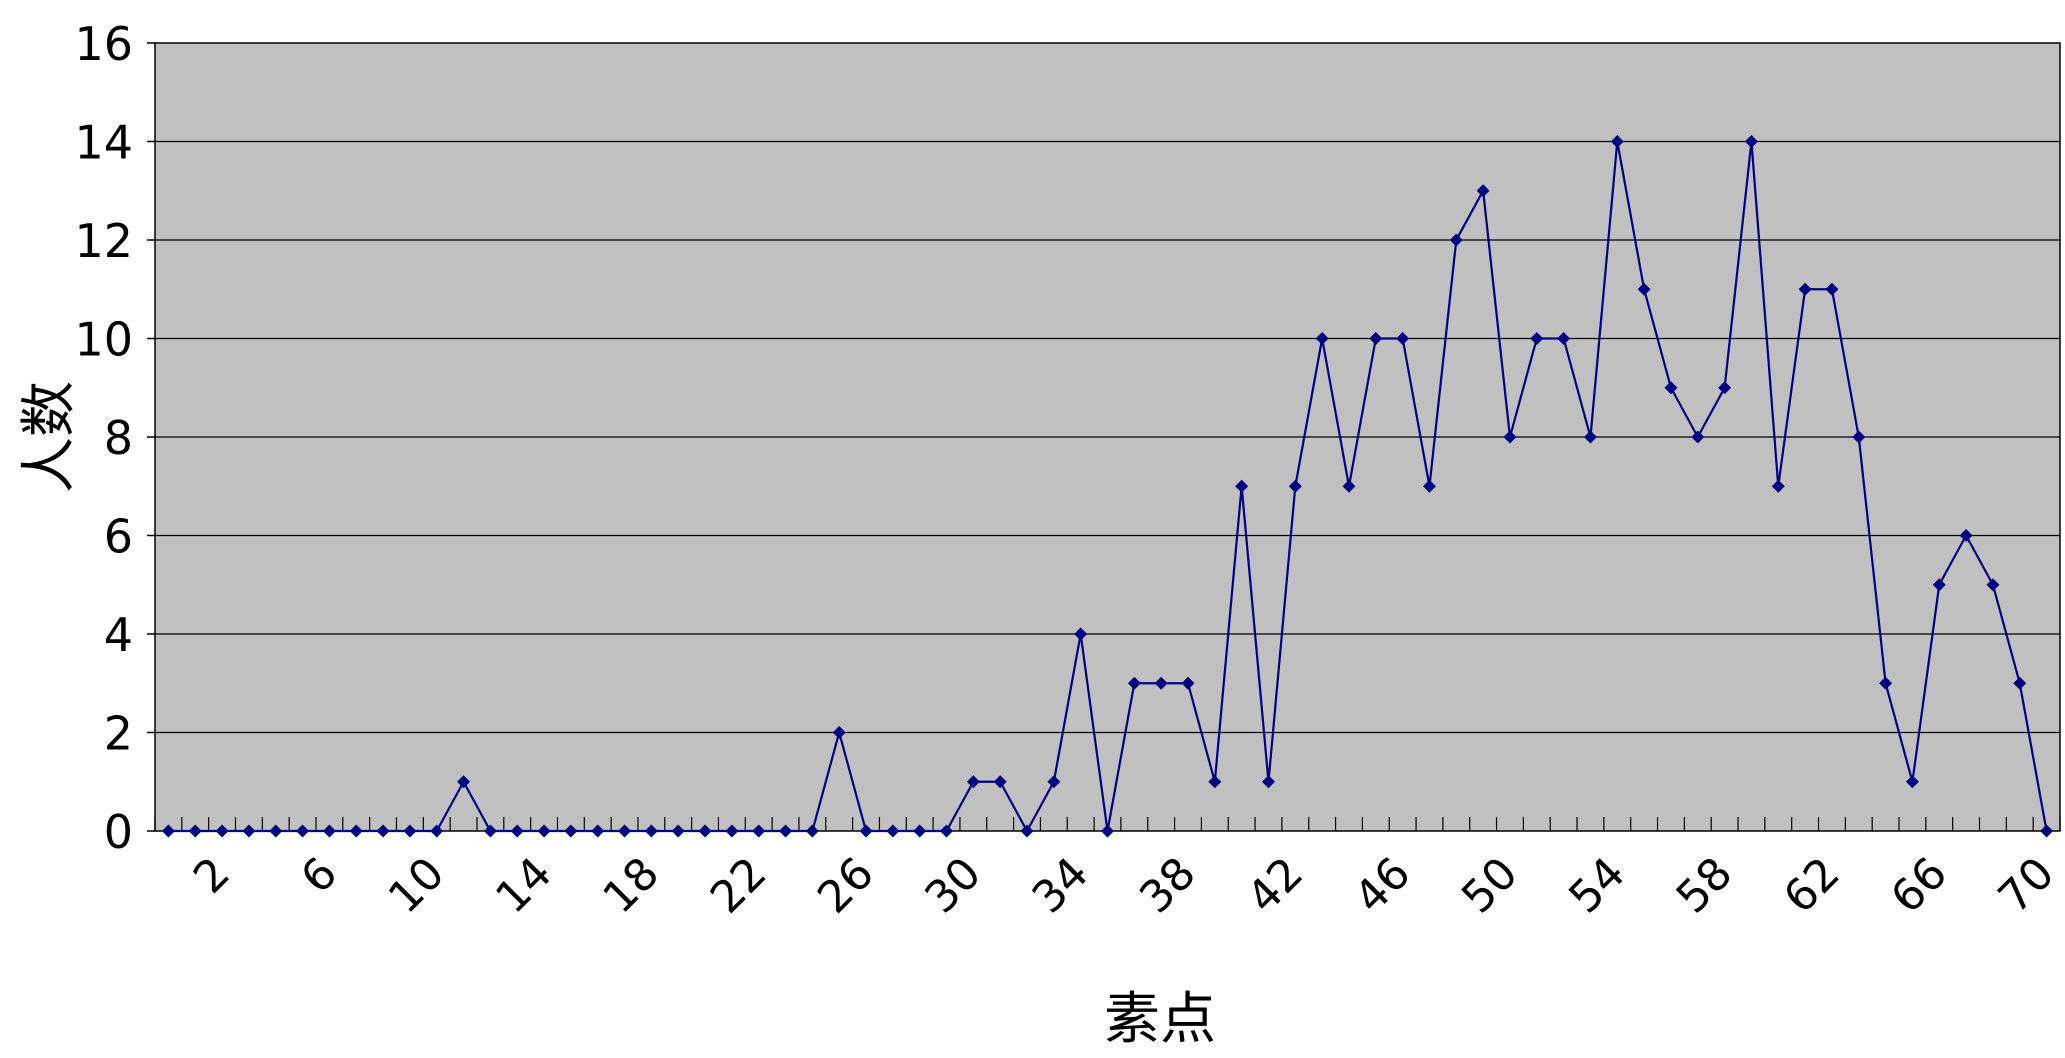 The image size is (2065, 1058). What do you see at coordinates (103, 44) in the screenshot?
I see `y-tick-label-16: 16` at bounding box center [103, 44].